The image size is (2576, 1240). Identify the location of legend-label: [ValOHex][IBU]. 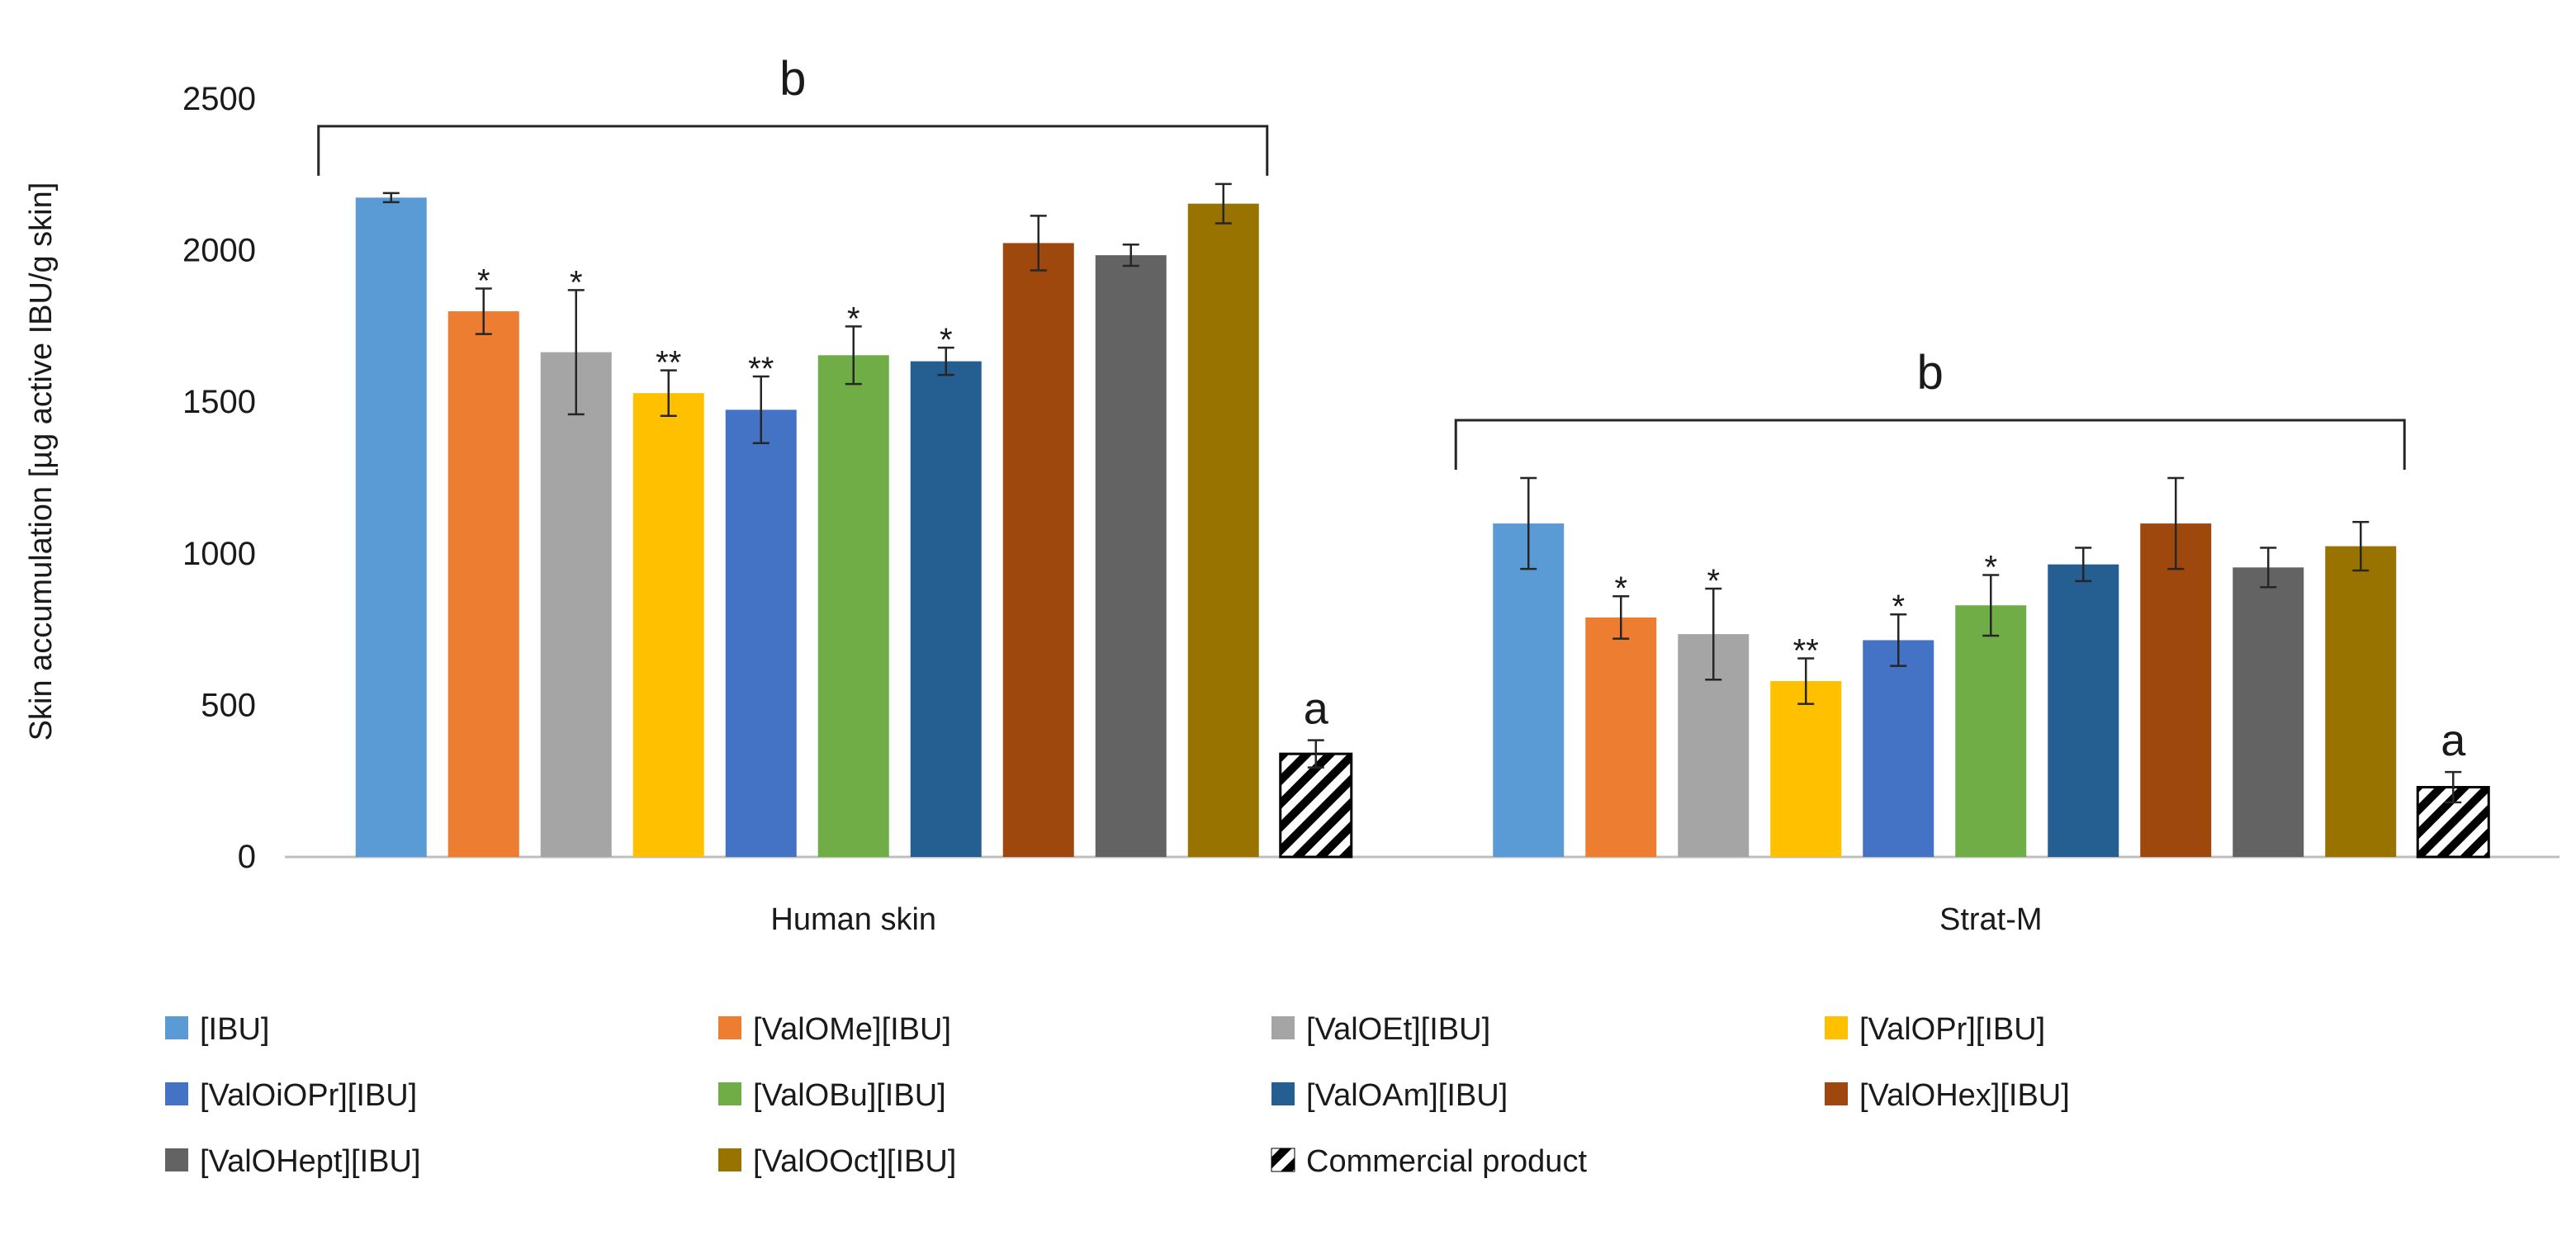
(1964, 1095).